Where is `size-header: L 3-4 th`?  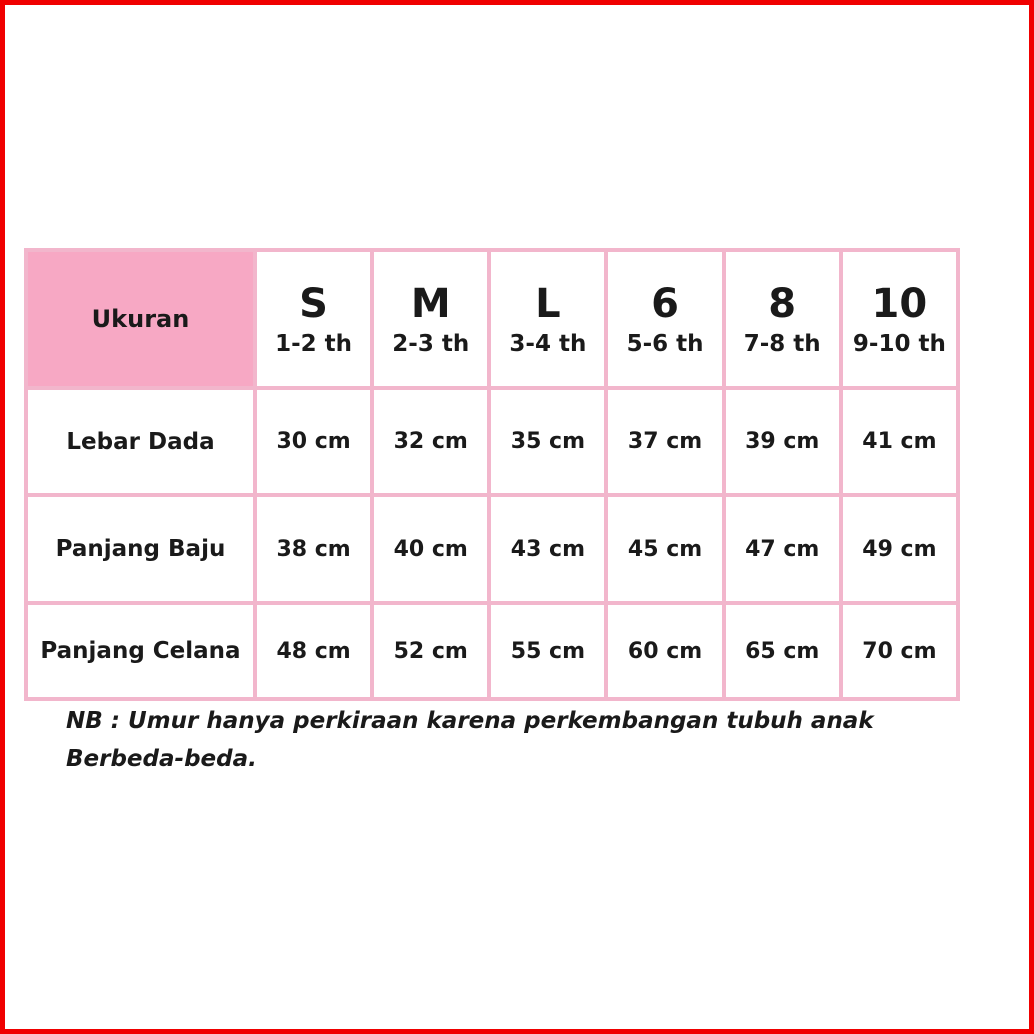
size-header: L 3-4 th is located at coordinates (548, 319).